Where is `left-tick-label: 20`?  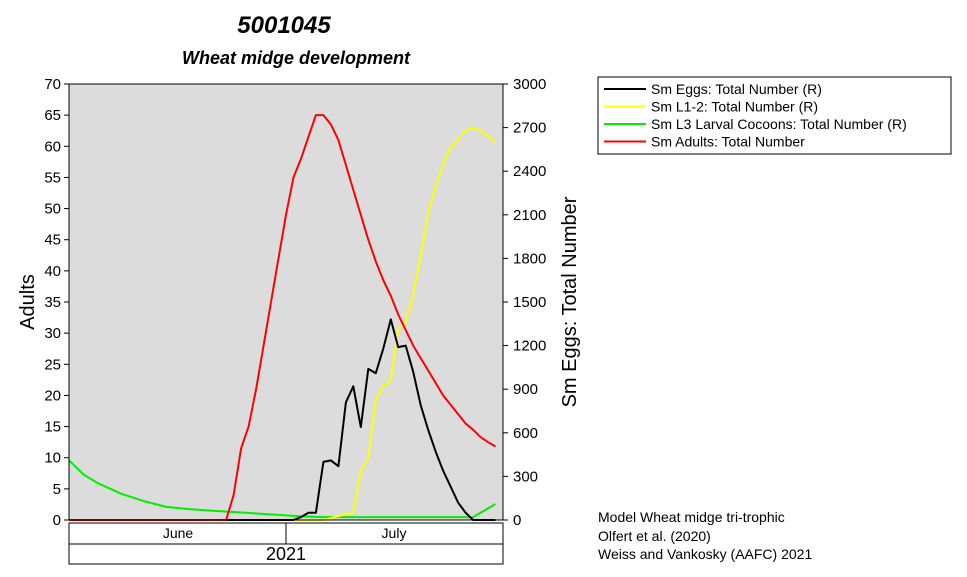 left-tick-label: 20 is located at coordinates (52, 395).